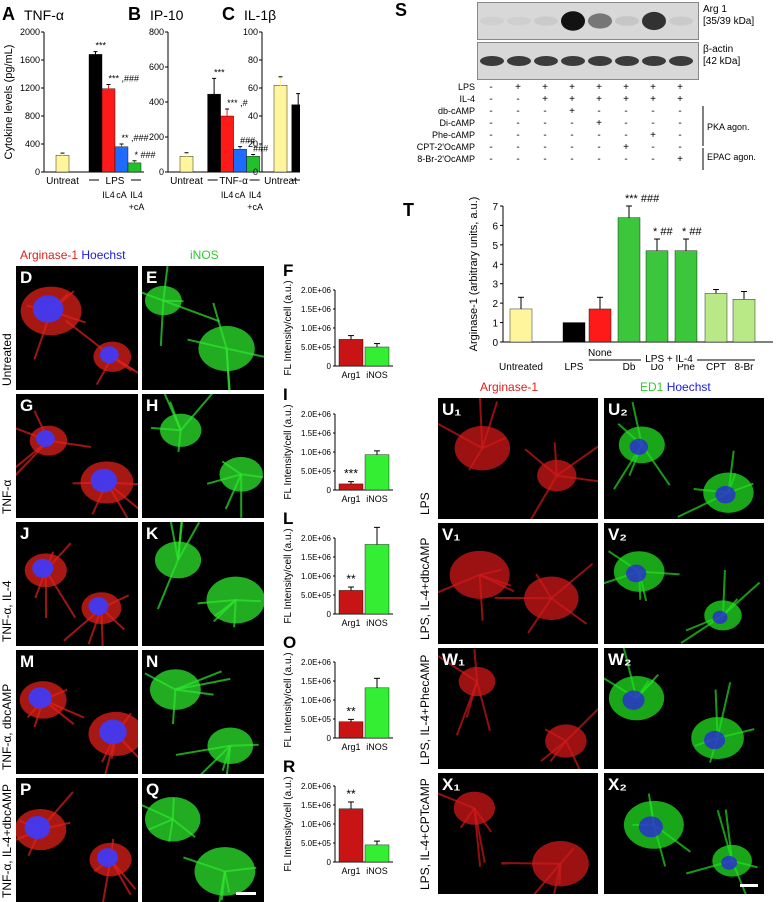 This screenshot has height=902, width=778. Describe the element at coordinates (289, 642) in the screenshot. I see `panel-letter-o: O` at that location.